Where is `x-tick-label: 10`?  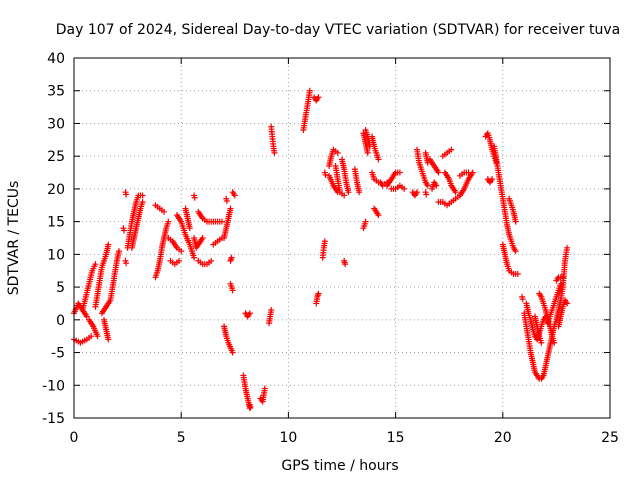
x-tick-label: 10 is located at coordinates (288, 438).